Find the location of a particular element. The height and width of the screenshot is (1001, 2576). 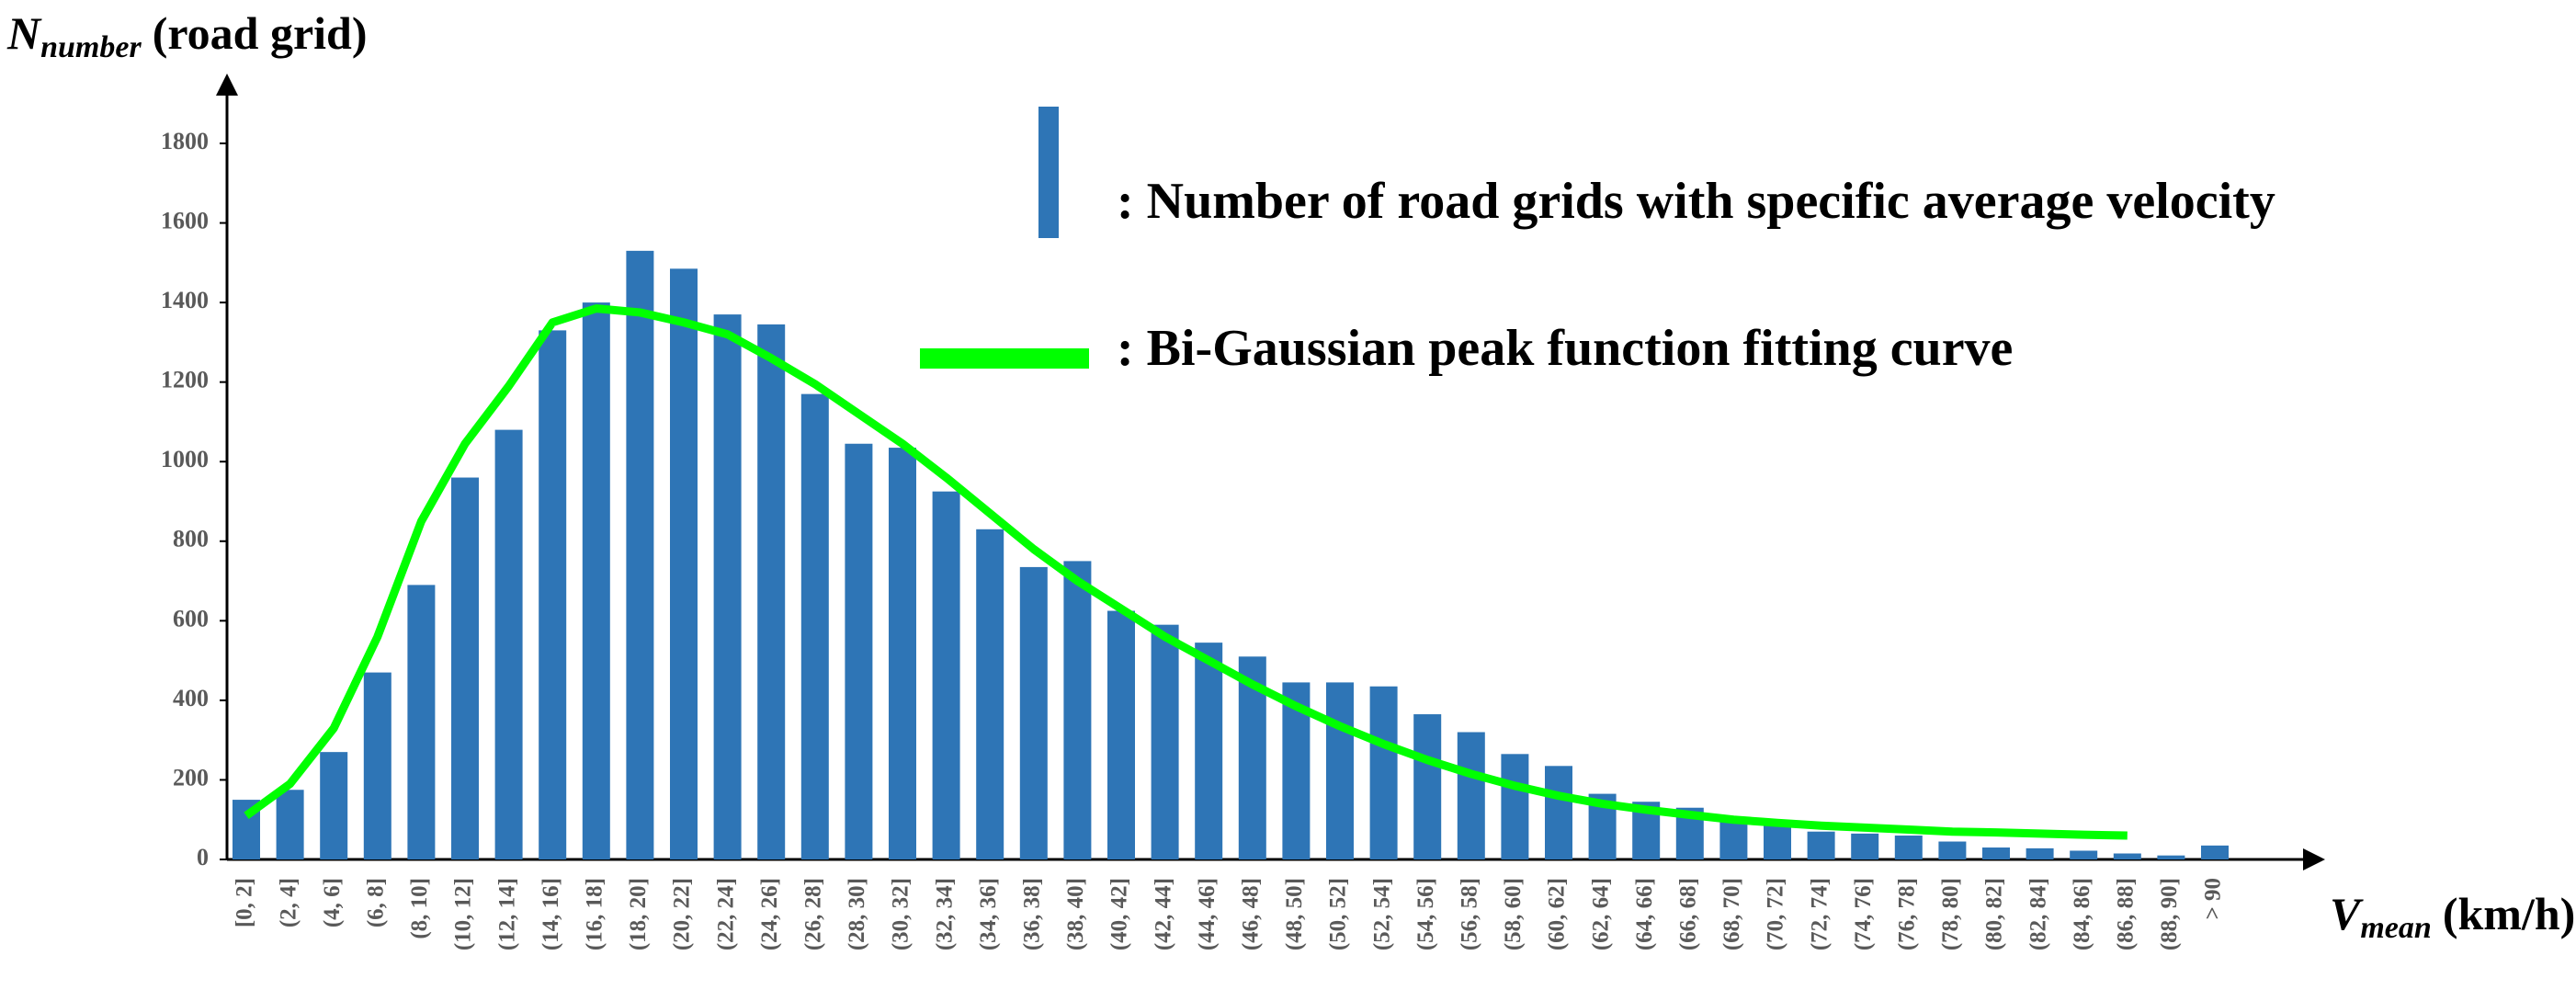

x-axis-symbol: V is located at coordinates (2347, 913).